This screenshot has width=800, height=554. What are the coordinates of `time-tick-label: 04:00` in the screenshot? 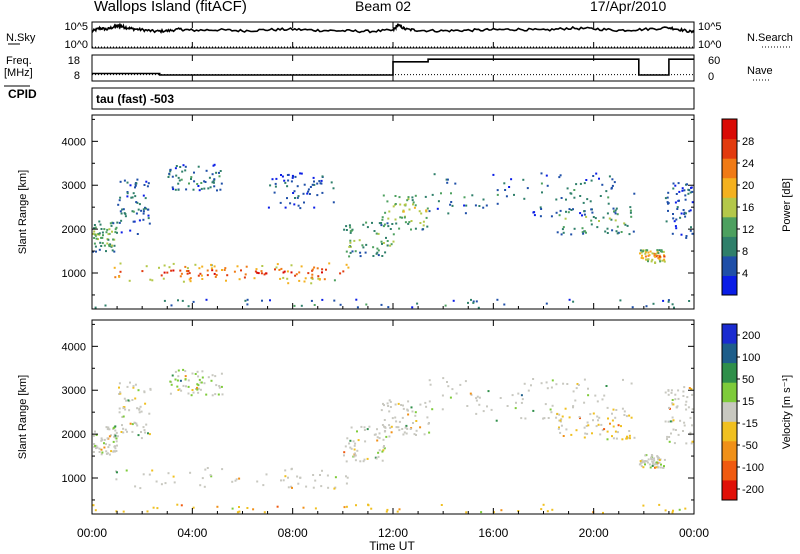 It's located at (192, 533).